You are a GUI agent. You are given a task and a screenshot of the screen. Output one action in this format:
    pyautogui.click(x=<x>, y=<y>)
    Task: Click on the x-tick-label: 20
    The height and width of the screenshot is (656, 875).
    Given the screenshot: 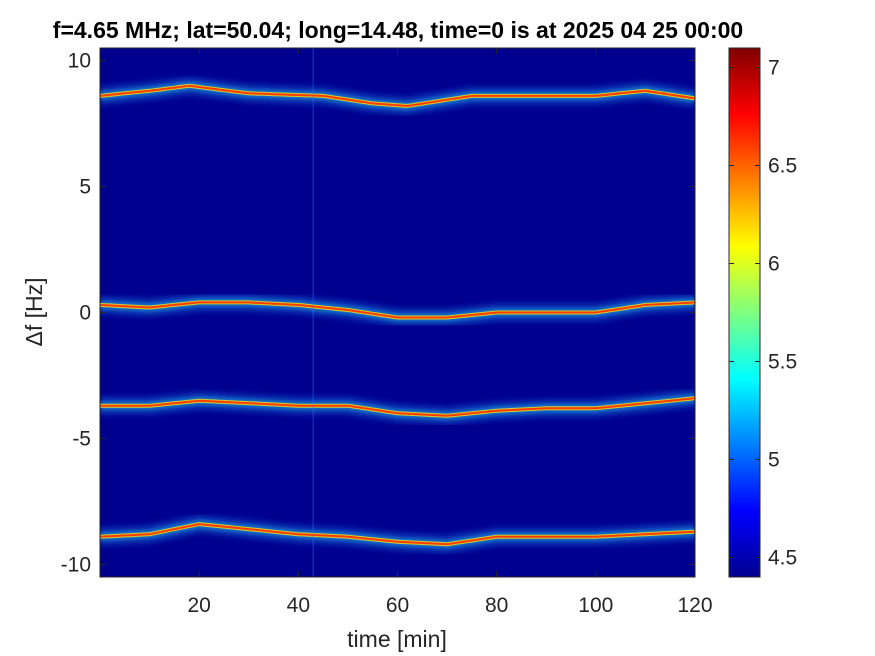 What is the action you would take?
    pyautogui.click(x=198, y=605)
    